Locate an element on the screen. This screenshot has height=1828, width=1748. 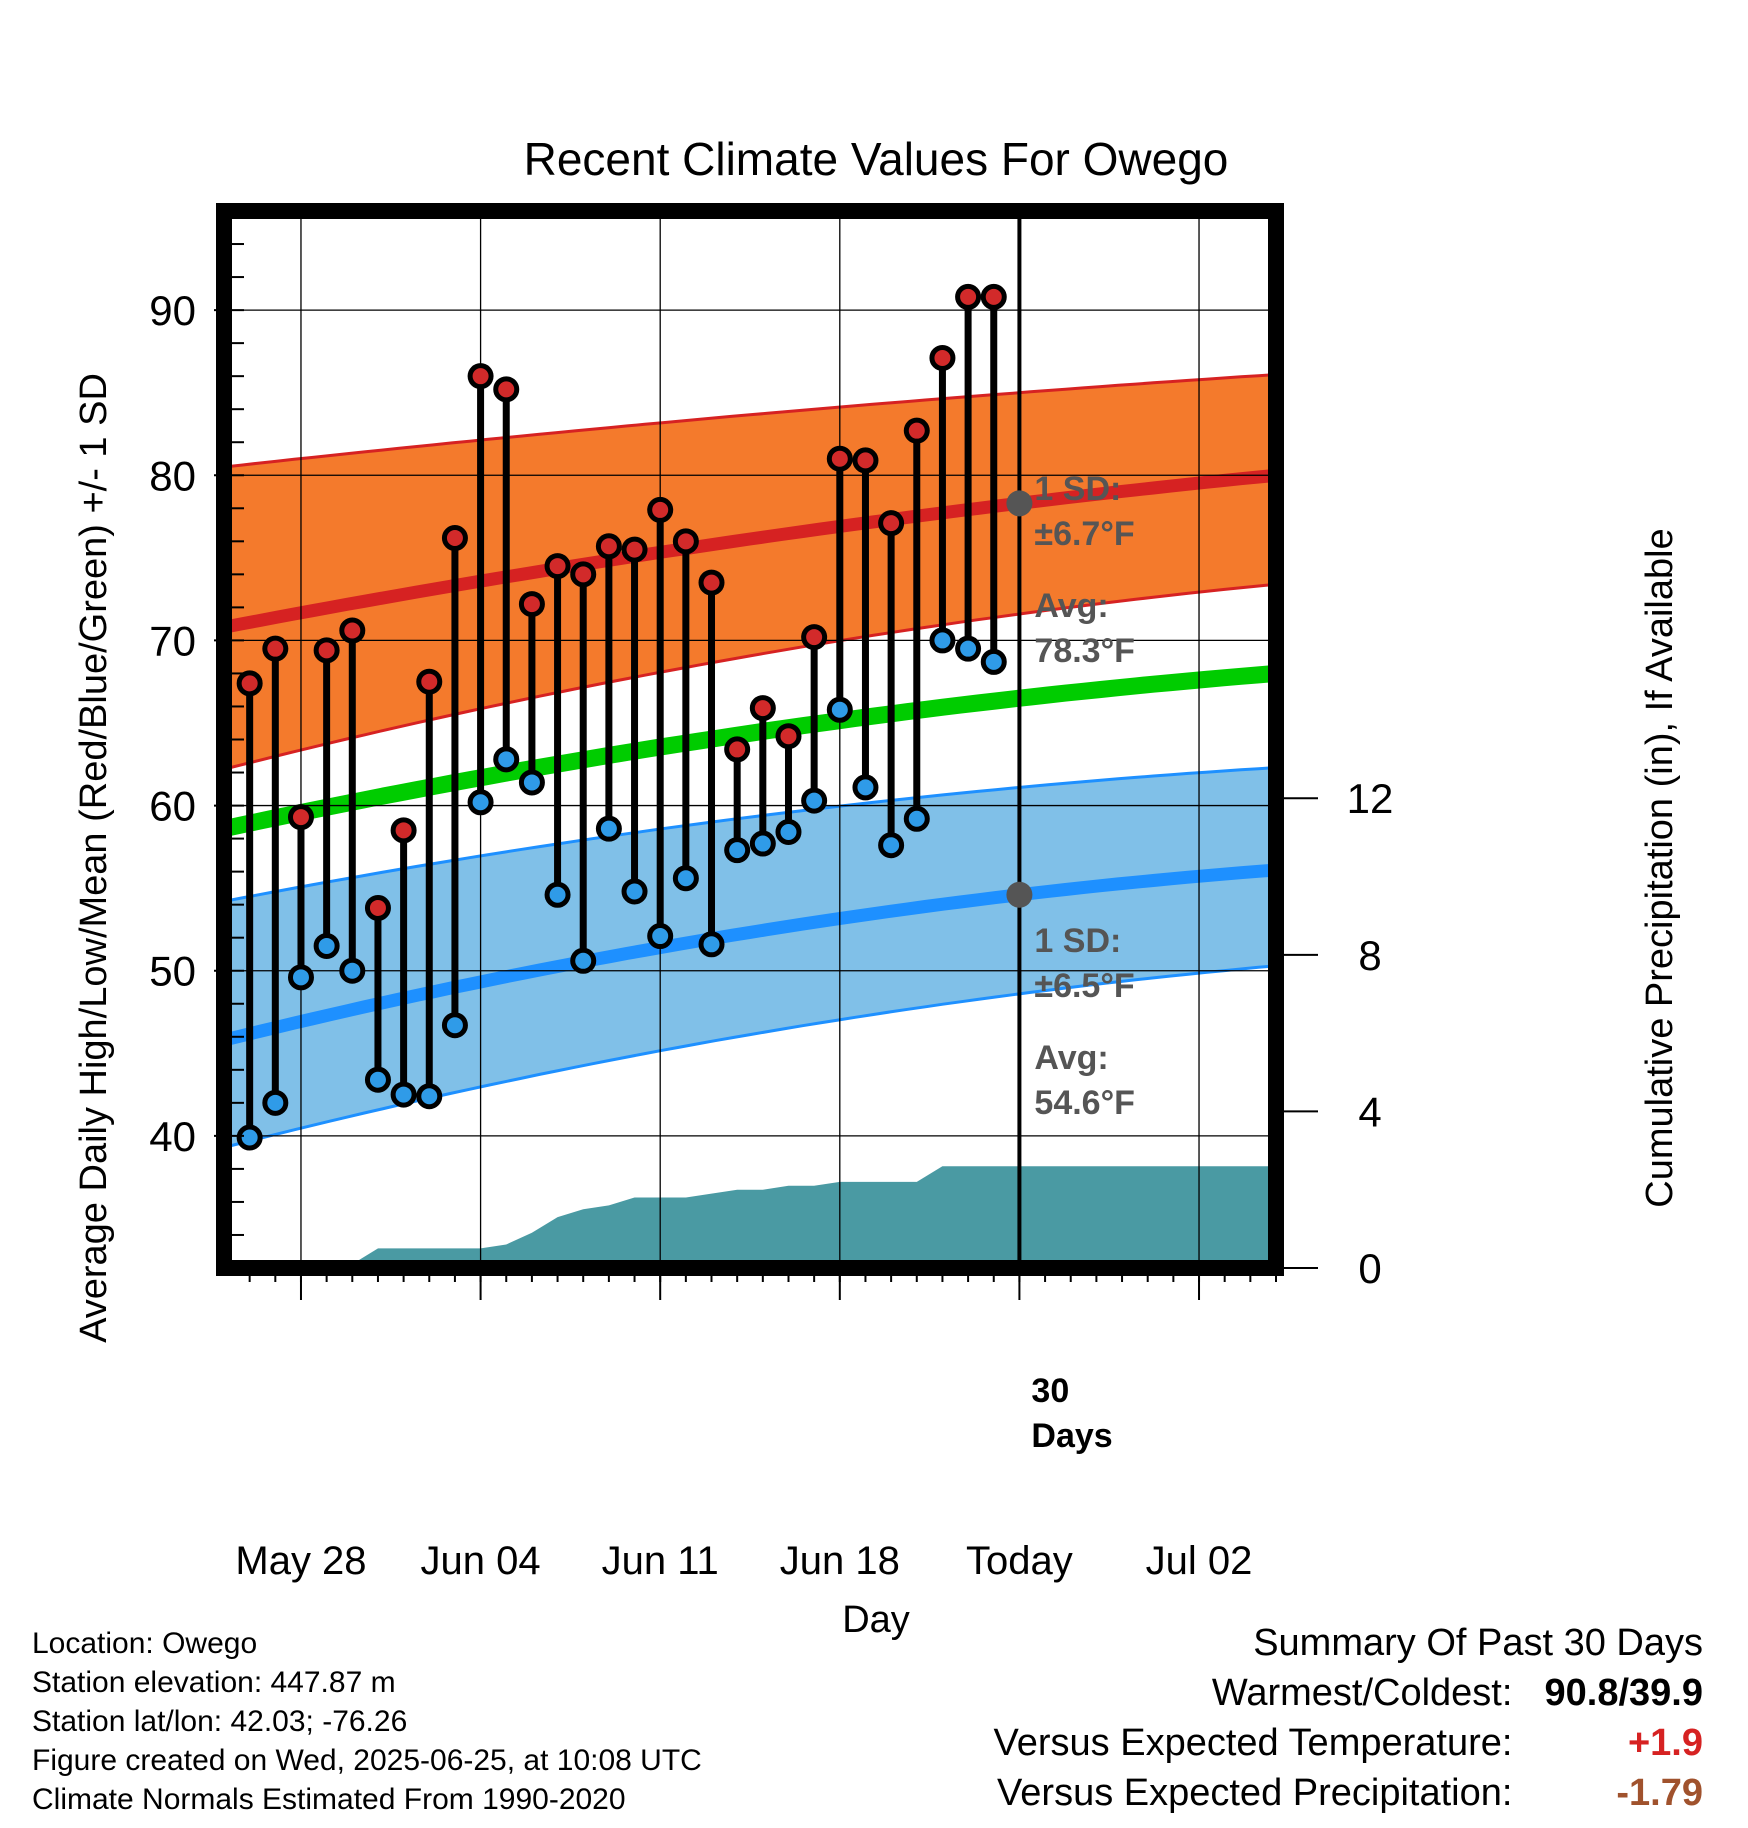
y2-axis: 0 4 8 12 is located at coordinates (1334, 1033).